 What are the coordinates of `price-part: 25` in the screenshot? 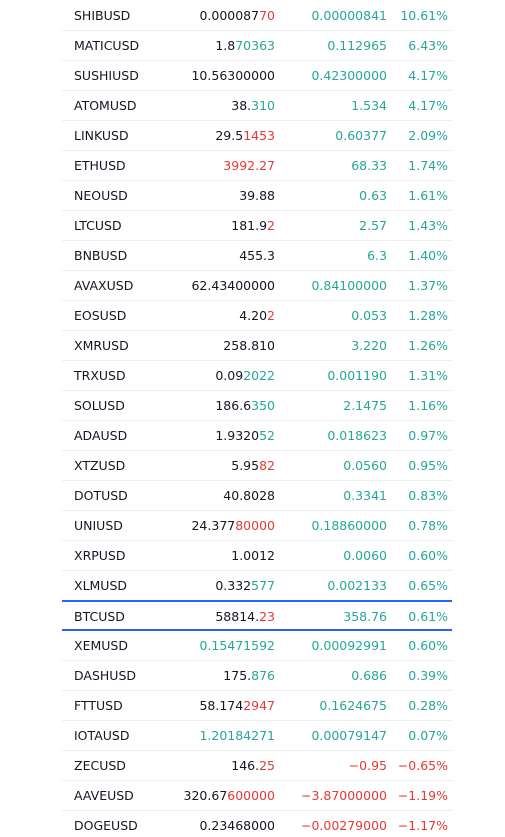 It's located at (267, 765).